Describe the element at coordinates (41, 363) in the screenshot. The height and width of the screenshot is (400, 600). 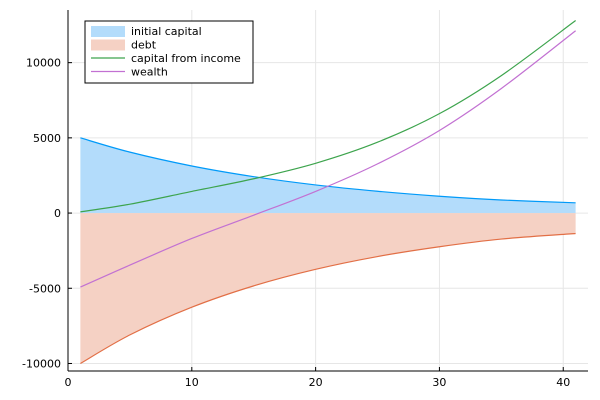
I see `y-tick-label: -10000` at that location.